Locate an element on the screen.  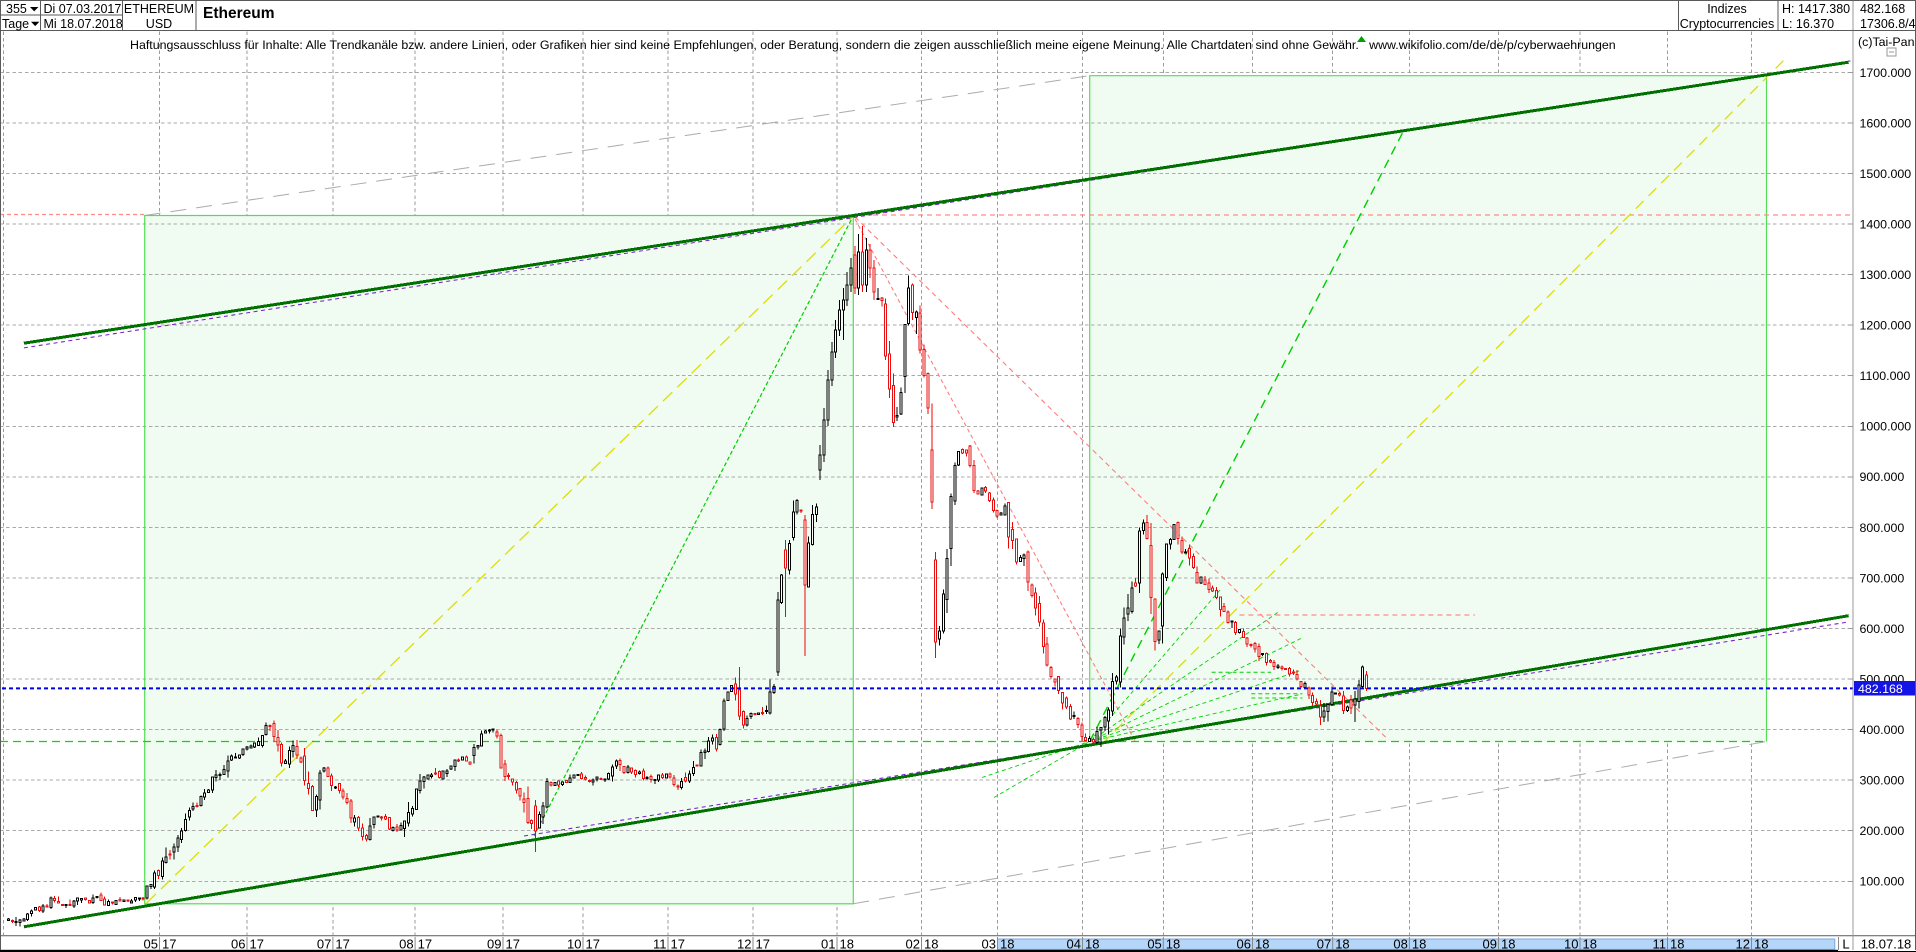
svg-text: 18.07.18 is located at coordinates (1886, 944).